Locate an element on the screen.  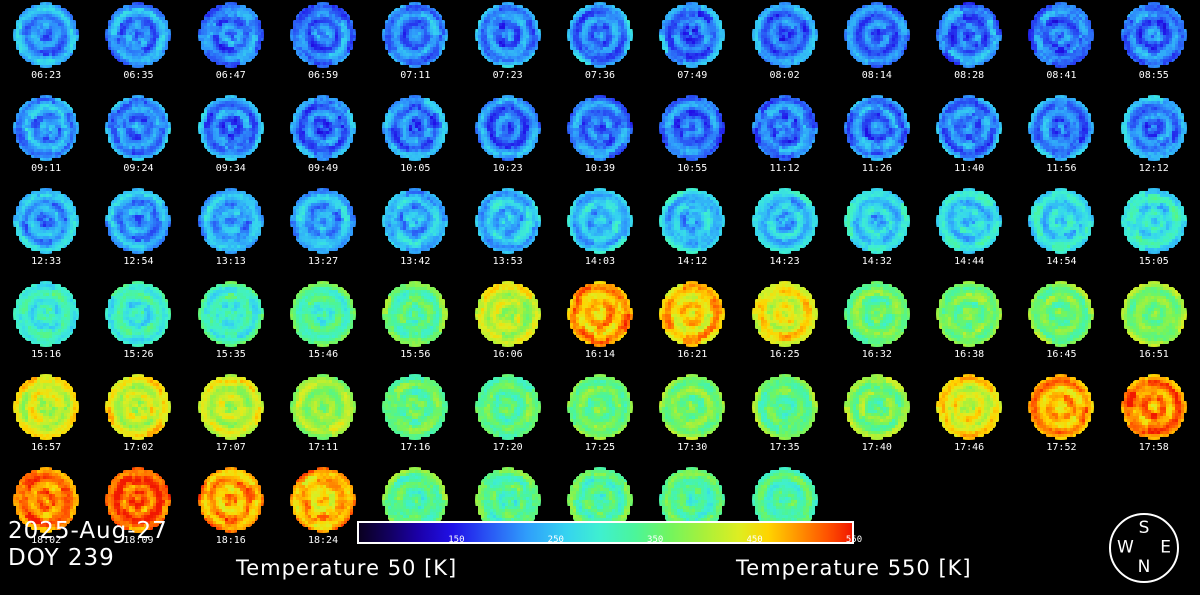
solar-disk-panel: 14:44 is located at coordinates (969, 232).